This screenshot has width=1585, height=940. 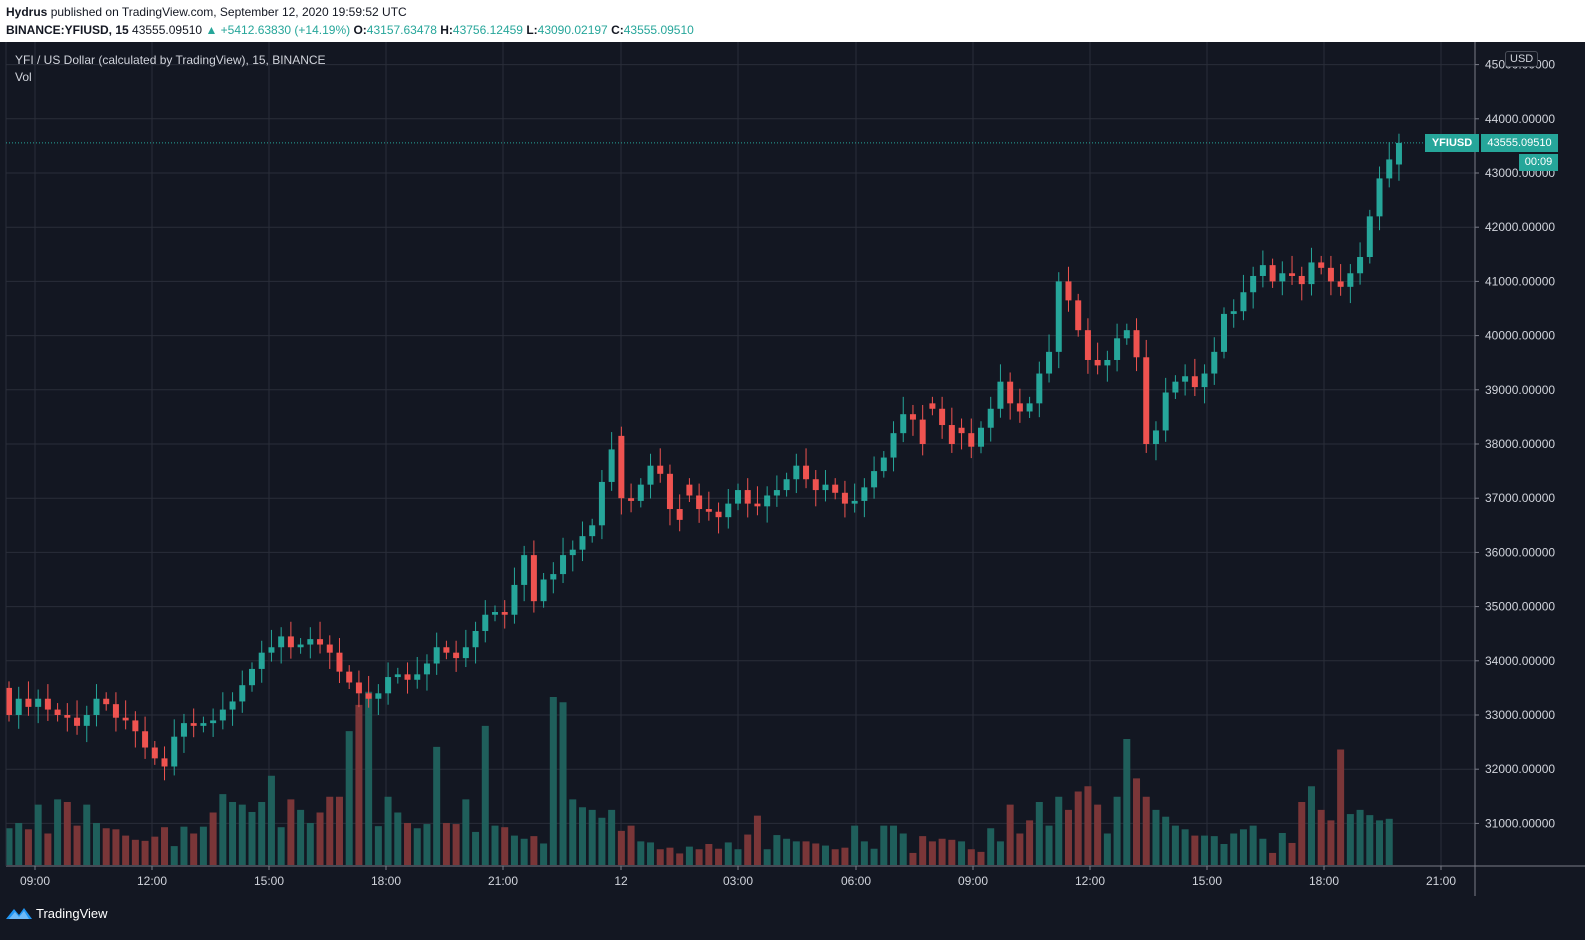 I want to click on y-tick-label: 35000.00000, so click(x=1520, y=607).